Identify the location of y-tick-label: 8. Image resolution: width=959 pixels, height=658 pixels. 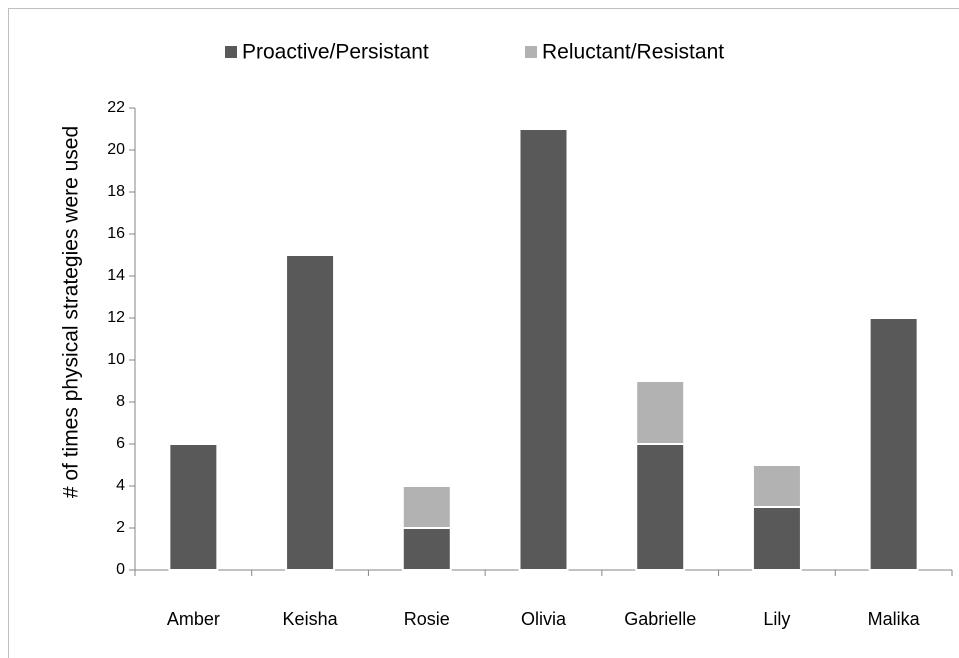
(120, 401).